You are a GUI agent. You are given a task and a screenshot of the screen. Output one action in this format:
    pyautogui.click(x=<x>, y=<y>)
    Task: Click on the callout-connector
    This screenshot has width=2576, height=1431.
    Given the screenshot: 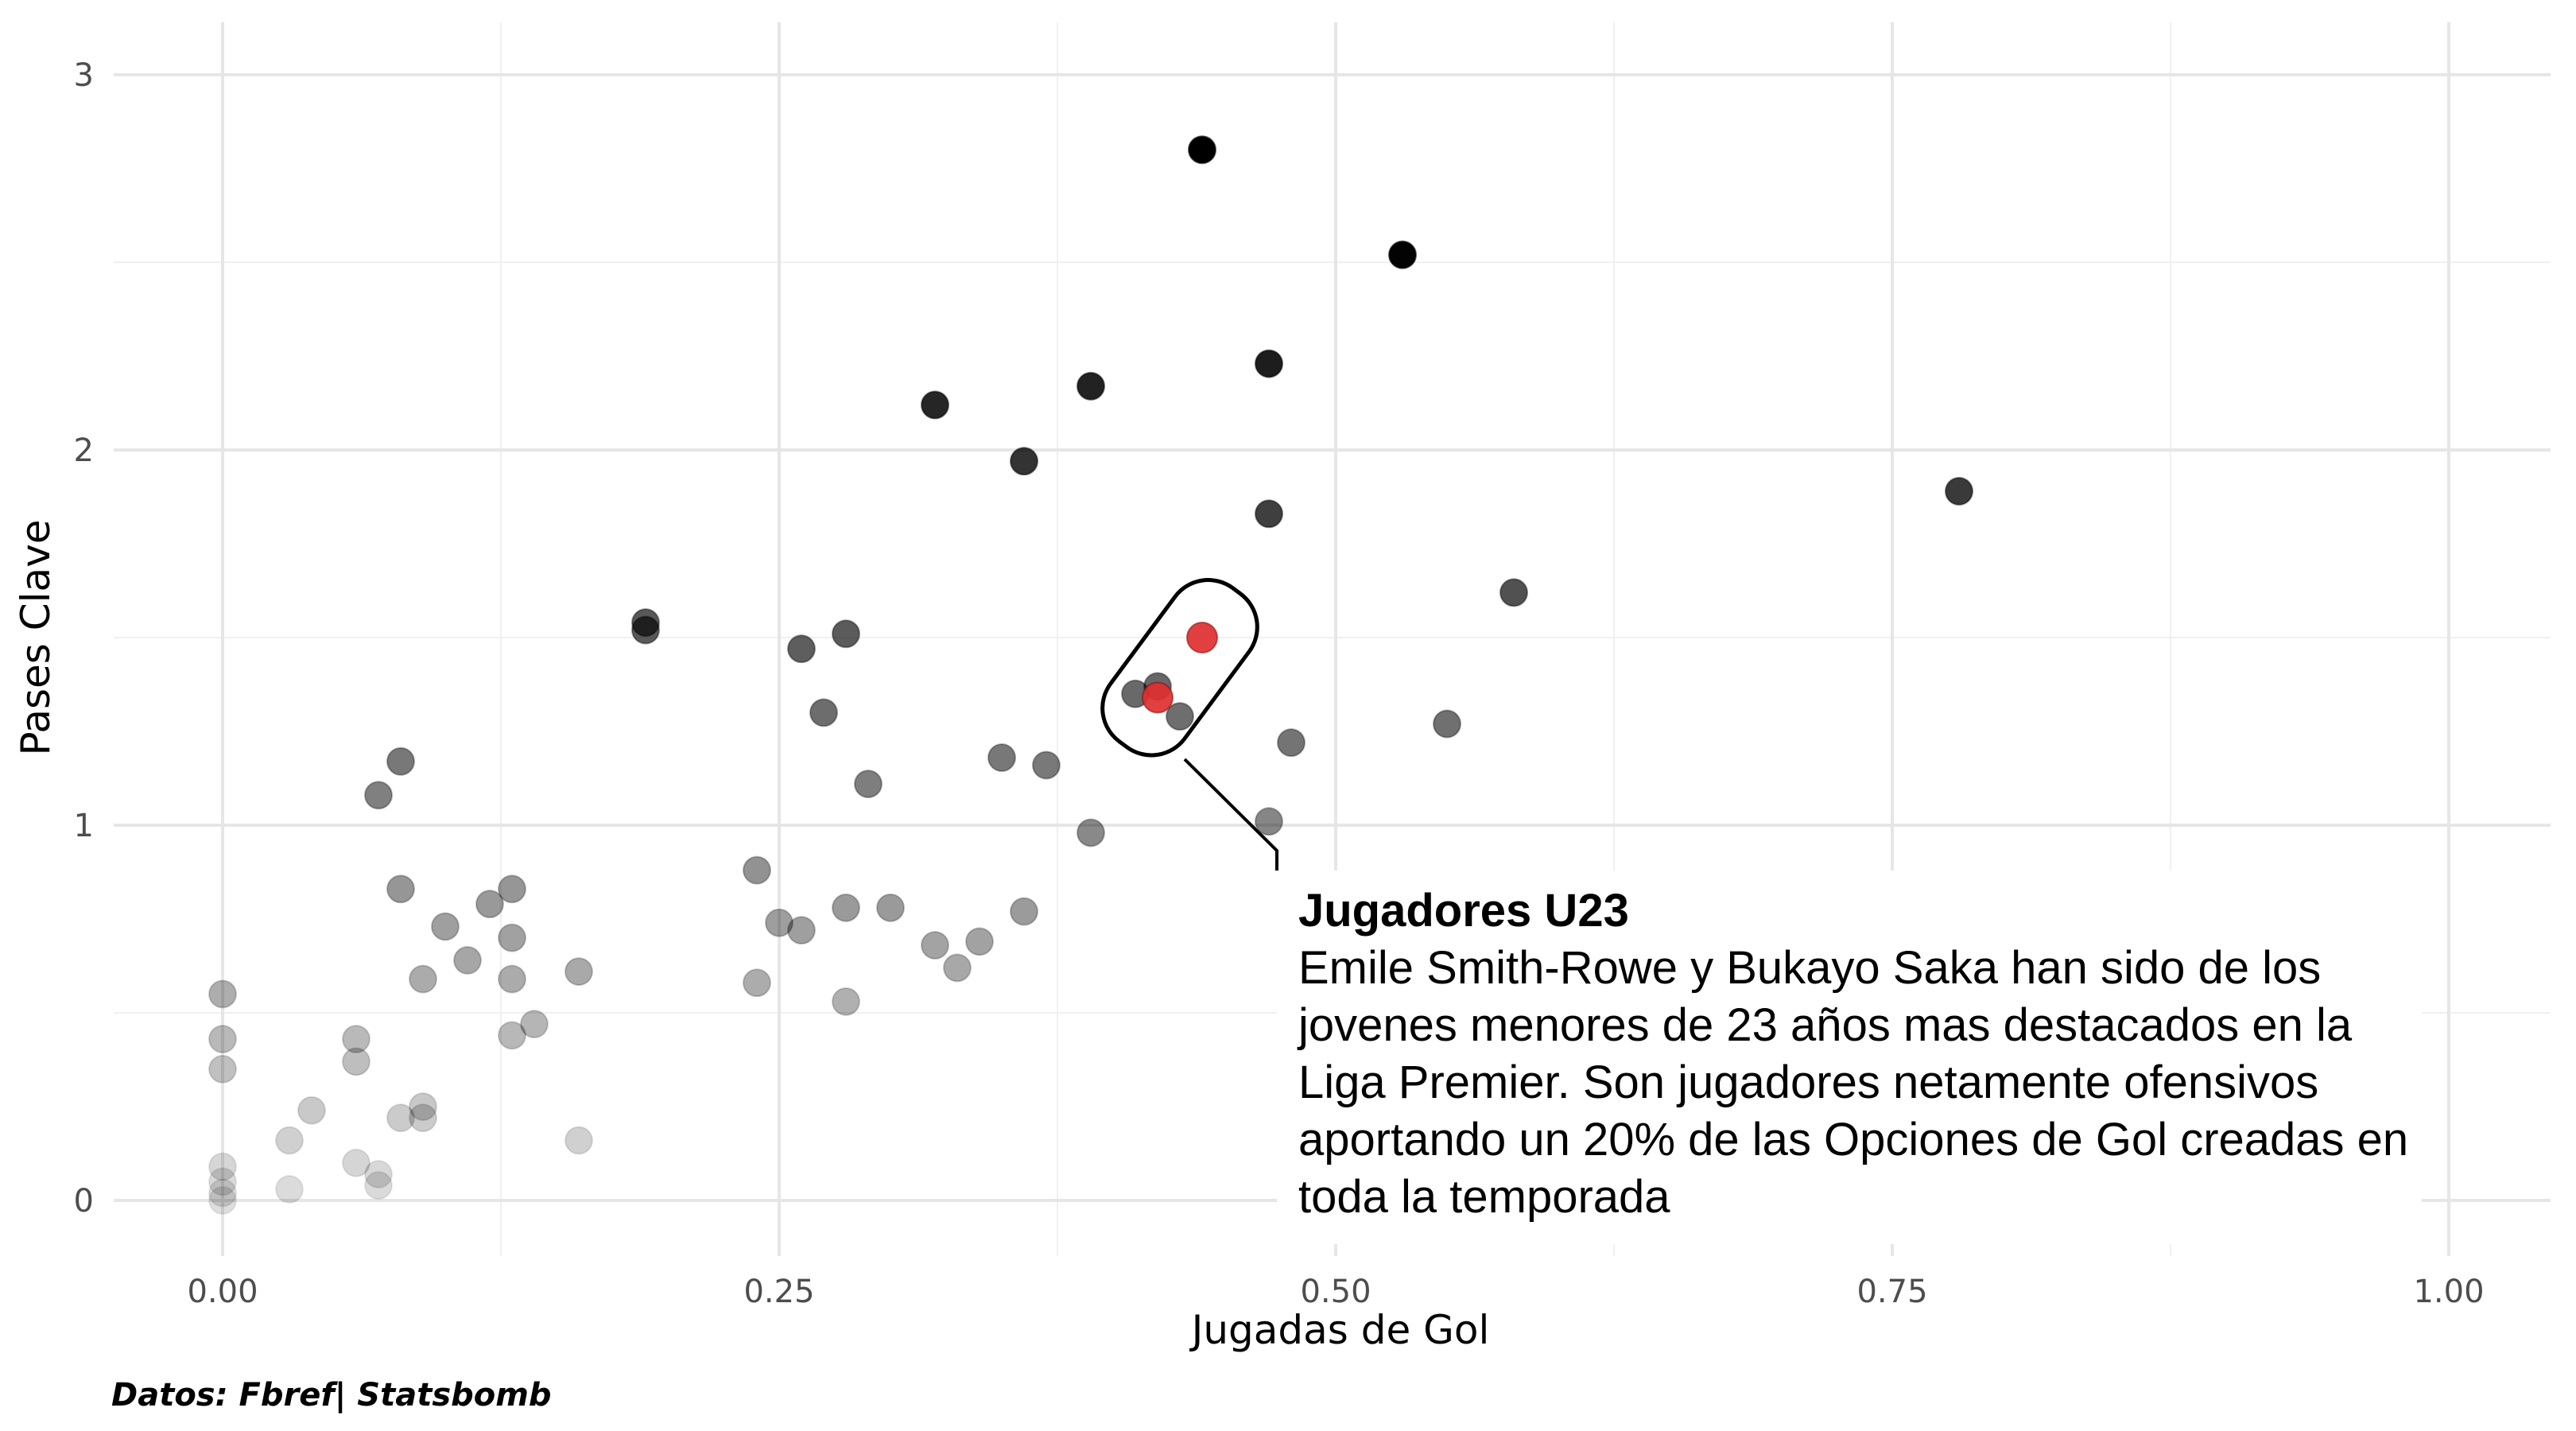 What is the action you would take?
    pyautogui.click(x=1230, y=814)
    